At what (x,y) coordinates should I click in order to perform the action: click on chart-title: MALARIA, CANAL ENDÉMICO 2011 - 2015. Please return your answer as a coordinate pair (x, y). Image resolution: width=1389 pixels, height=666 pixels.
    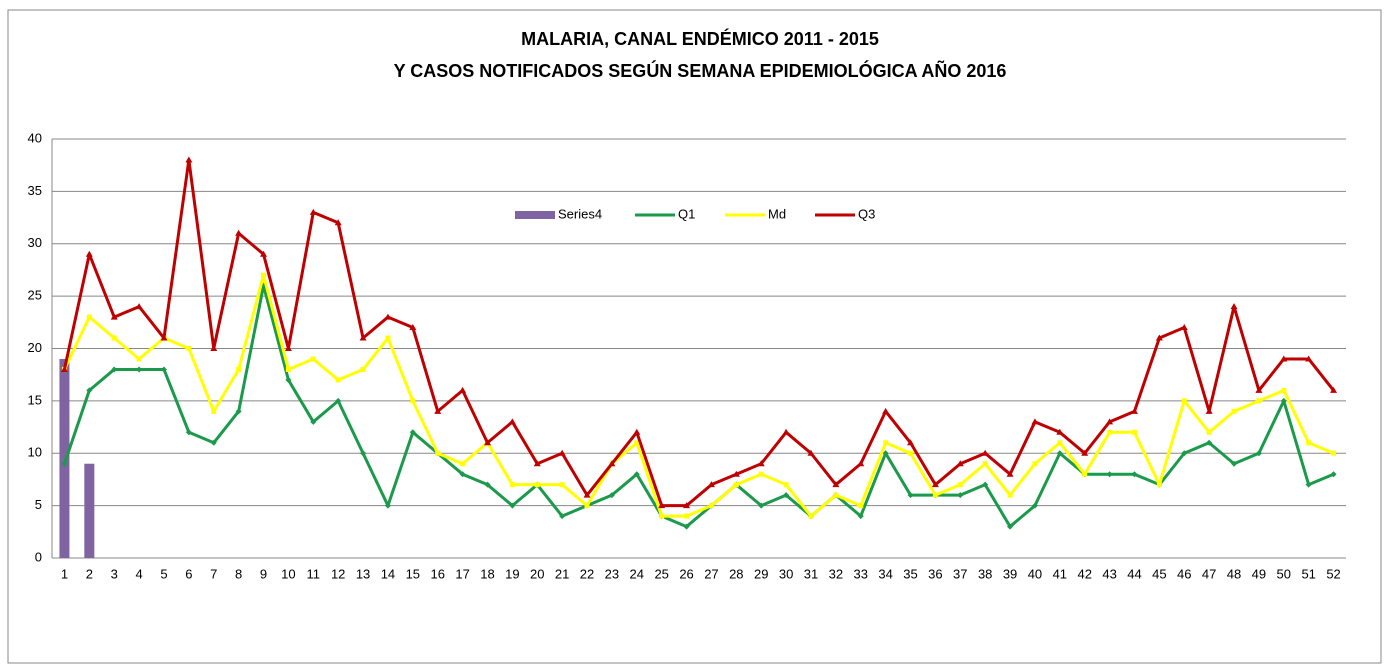
    Looking at the image, I should click on (700, 38).